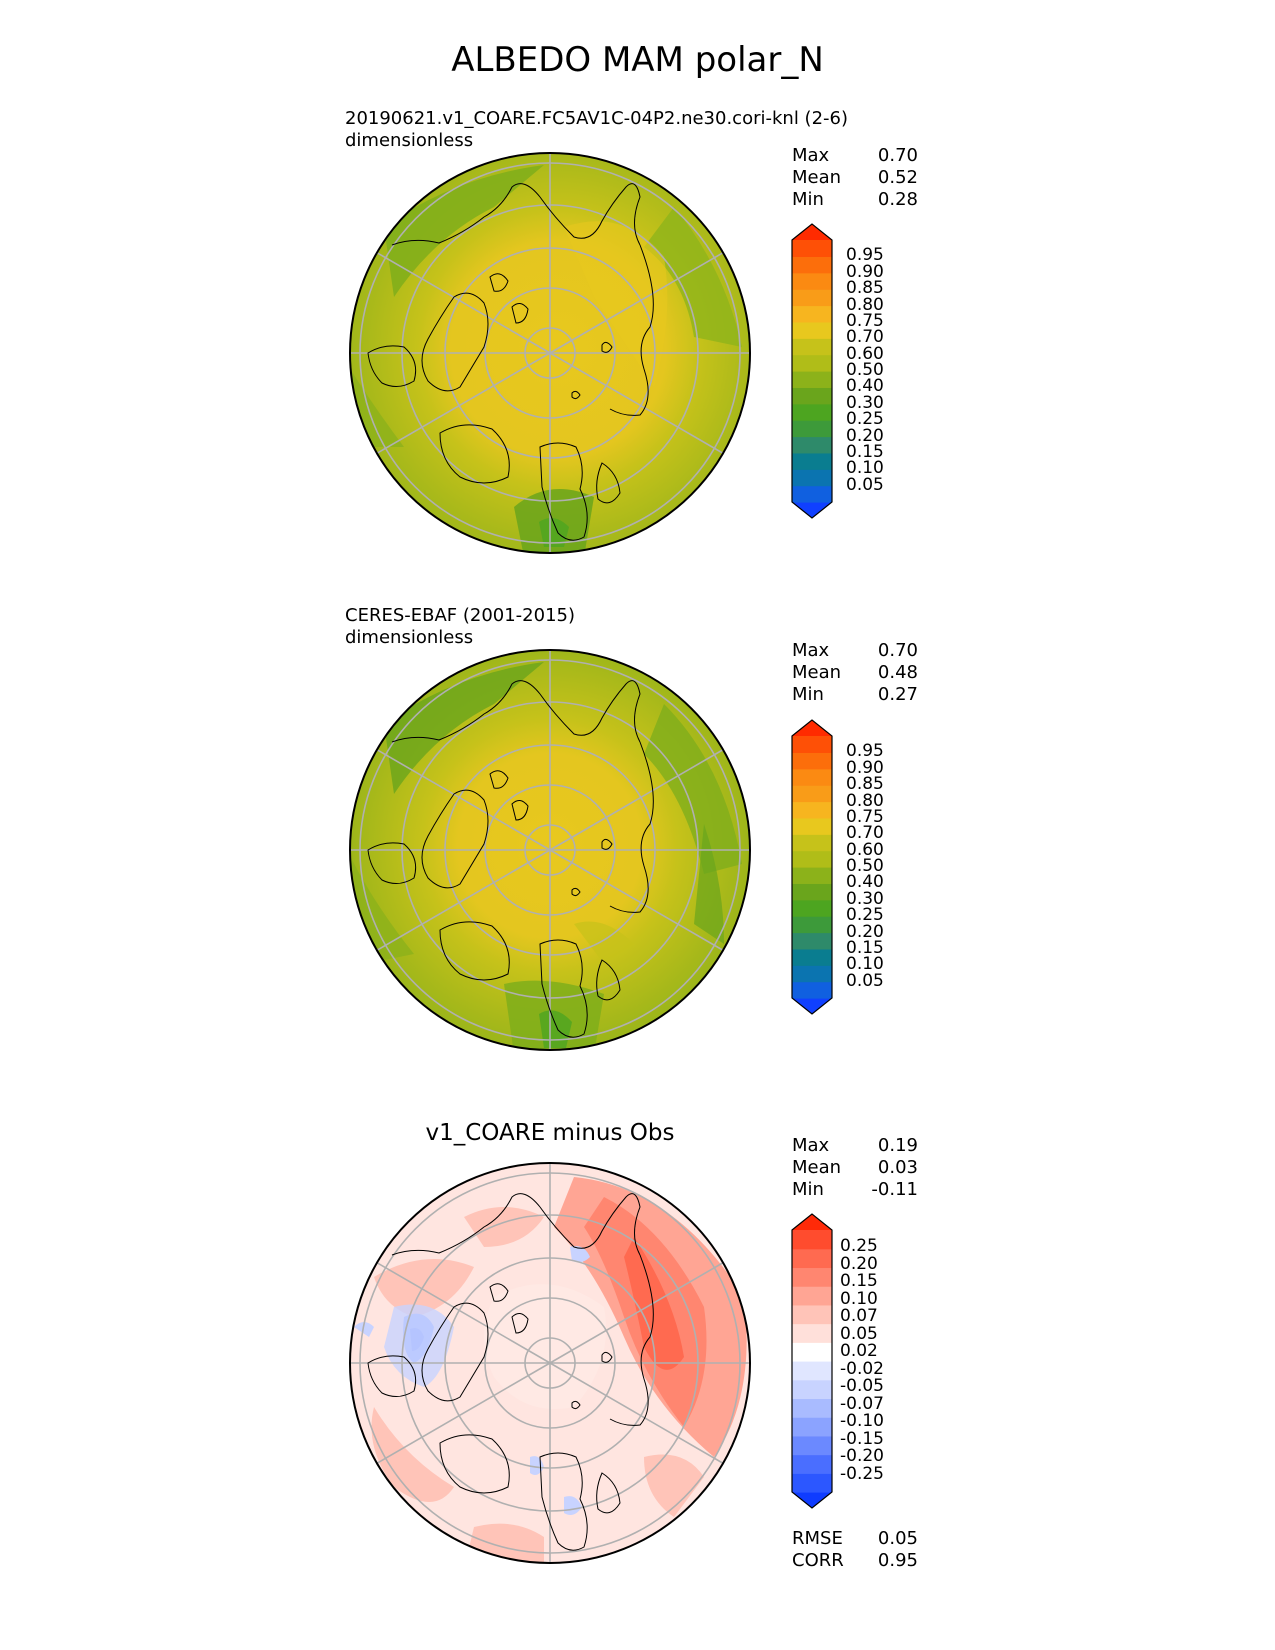 This screenshot has height=1650, width=1275. I want to click on stat-max-value: 0.70, so click(897, 650).